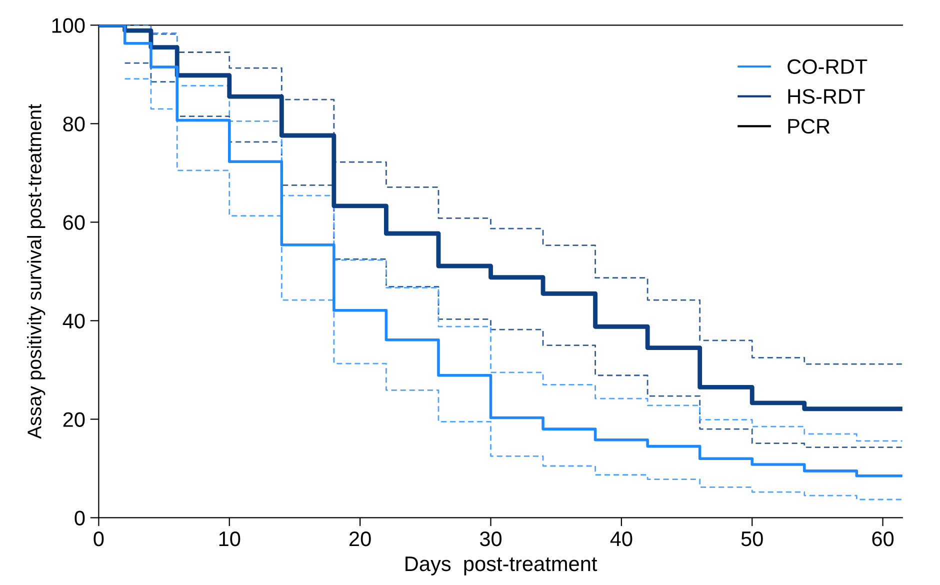 This screenshot has height=585, width=940. I want to click on legend-label: HS-RDT, so click(826, 96).